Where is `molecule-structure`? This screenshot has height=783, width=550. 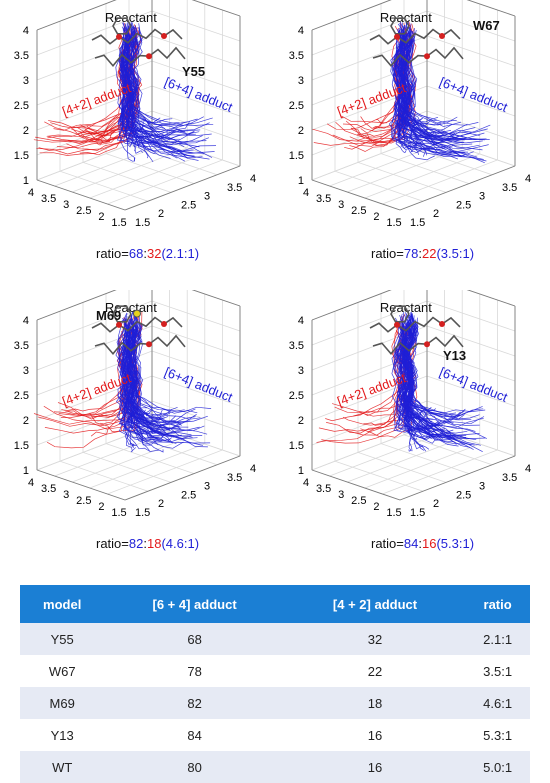 molecule-structure is located at coordinates (416, 330).